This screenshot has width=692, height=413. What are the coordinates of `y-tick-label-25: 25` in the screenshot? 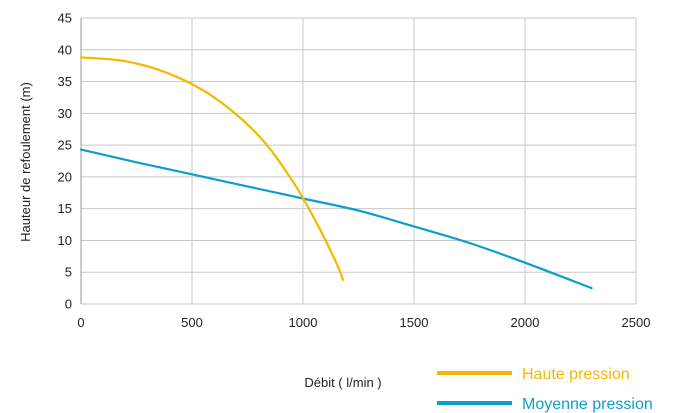 It's located at (65, 145).